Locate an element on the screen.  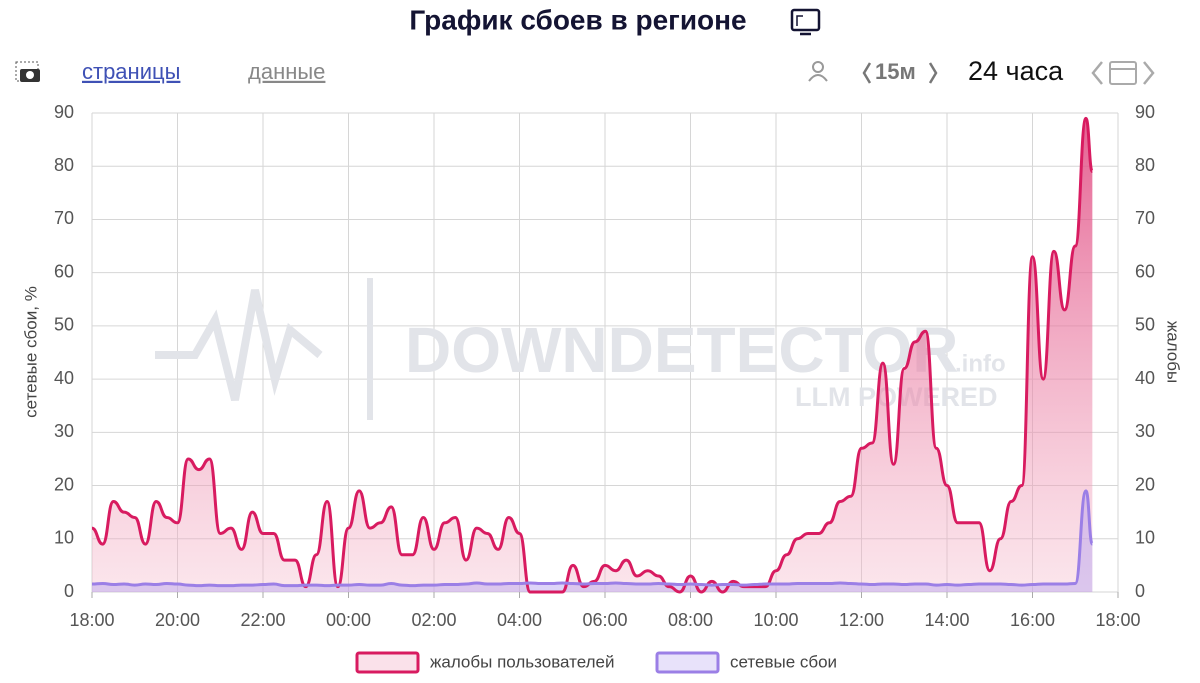
y-tick-label: 80 is located at coordinates (64, 165).